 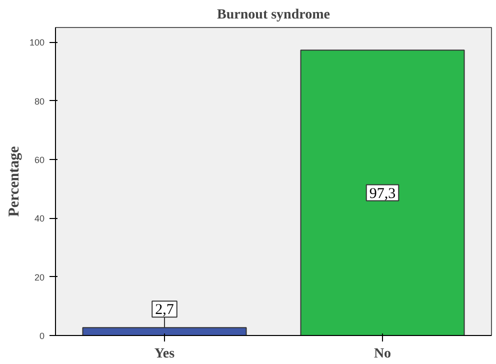 What do you see at coordinates (382, 194) in the screenshot?
I see `data-label: 97,3` at bounding box center [382, 194].